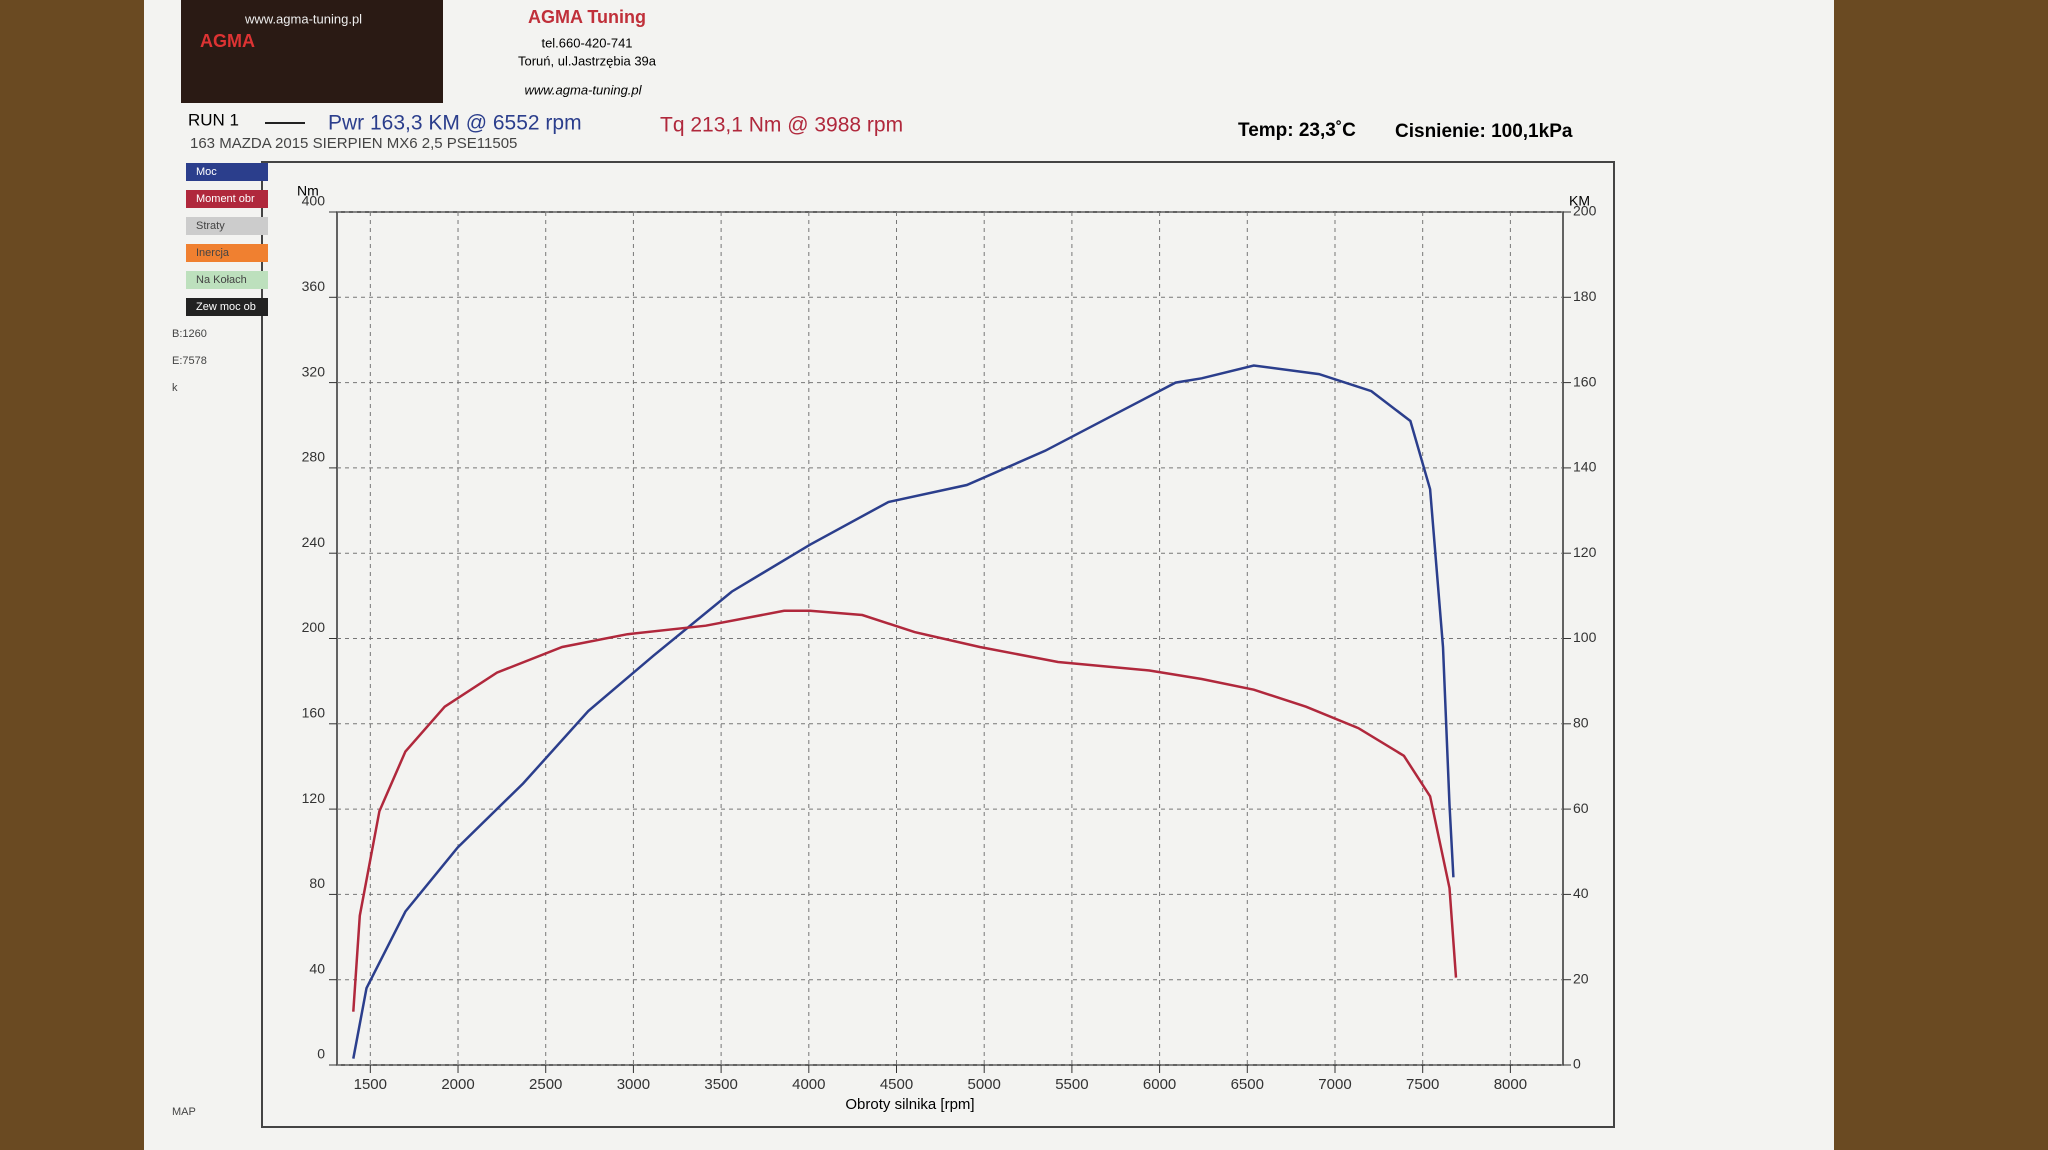 The image size is (2048, 1150). Describe the element at coordinates (314, 627) in the screenshot. I see `y-tick-label: 200` at that location.